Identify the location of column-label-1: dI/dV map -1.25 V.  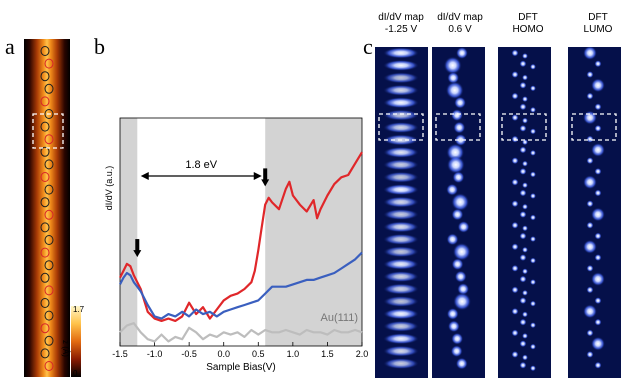
(401, 24).